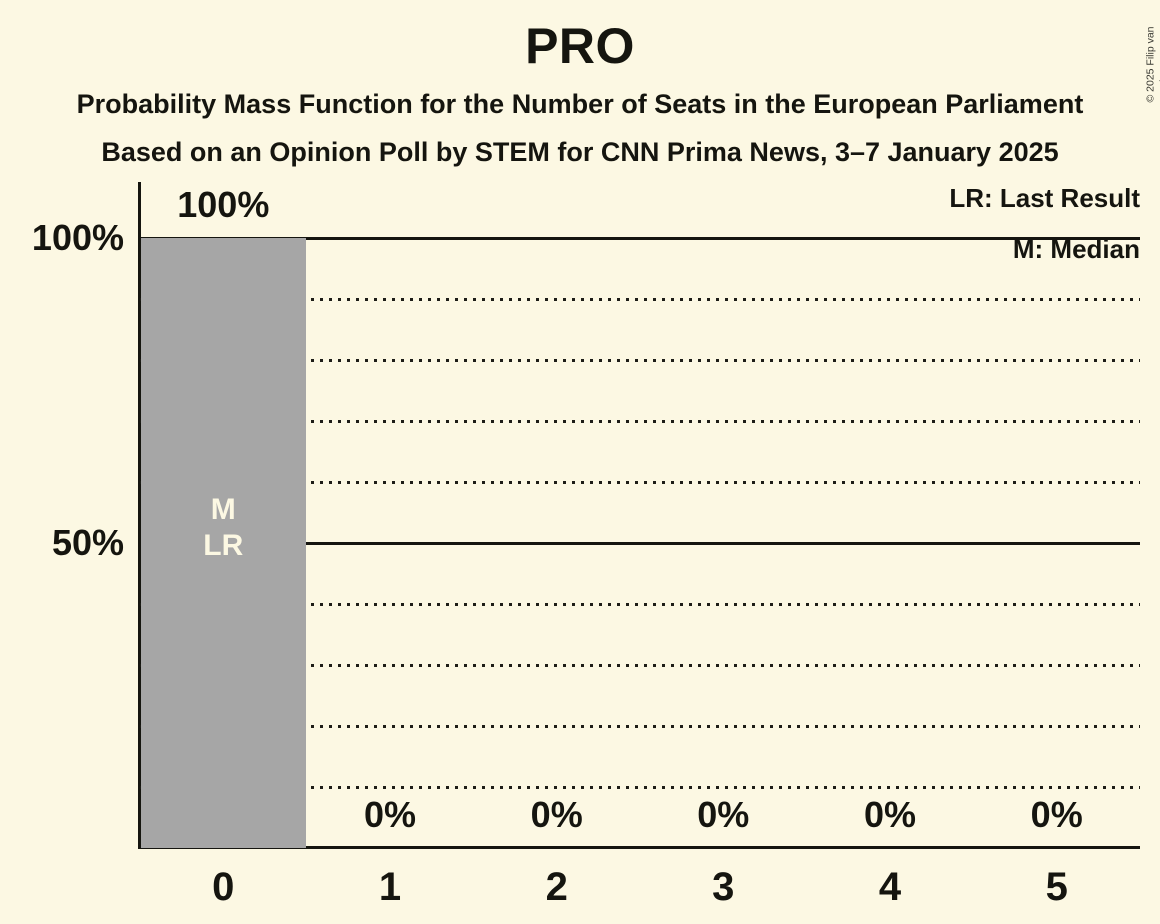 This screenshot has height=924, width=1160. Describe the element at coordinates (556, 887) in the screenshot. I see `x-tick-label-2: 2` at that location.